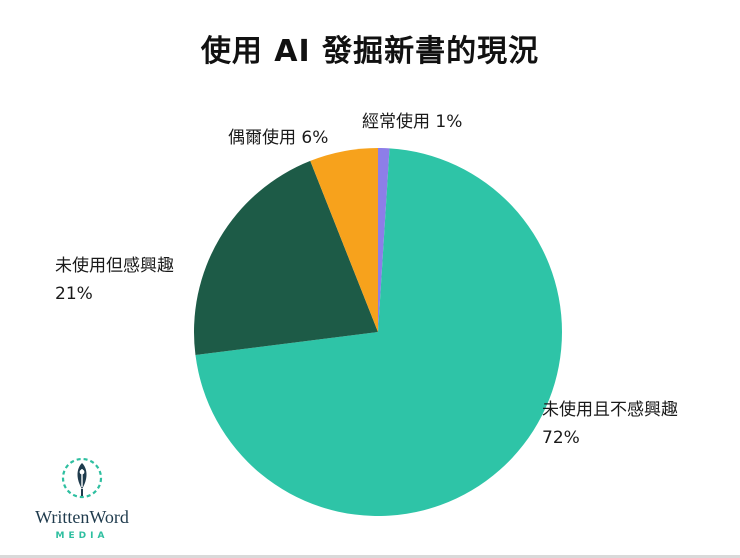 This screenshot has width=740, height=558. What do you see at coordinates (610, 410) in the screenshot?
I see `pie-label-not-interested-text: 未使用且不感興趣` at bounding box center [610, 410].